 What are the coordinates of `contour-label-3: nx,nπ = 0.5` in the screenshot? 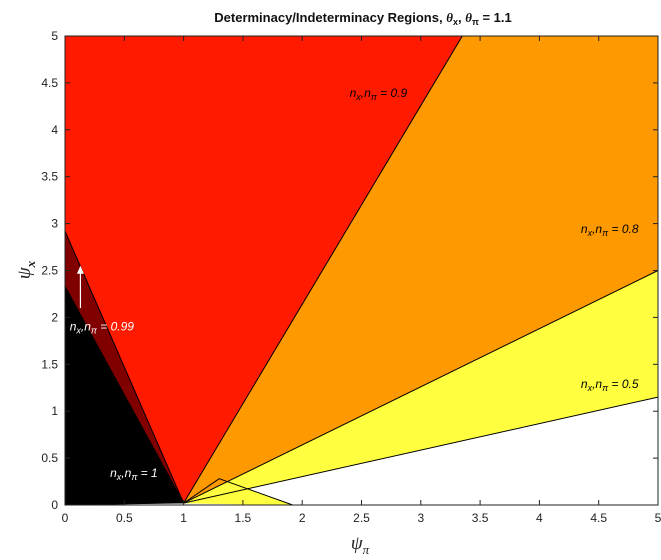 It's located at (610, 385).